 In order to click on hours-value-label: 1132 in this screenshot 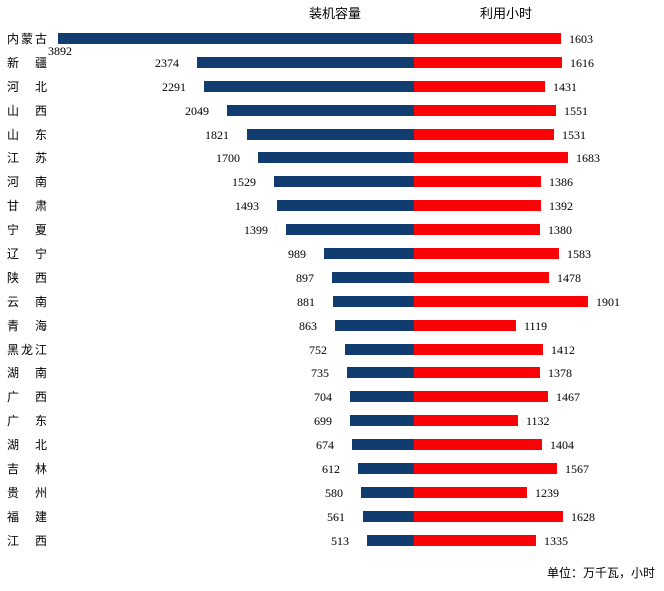, I will do `click(538, 421)`.